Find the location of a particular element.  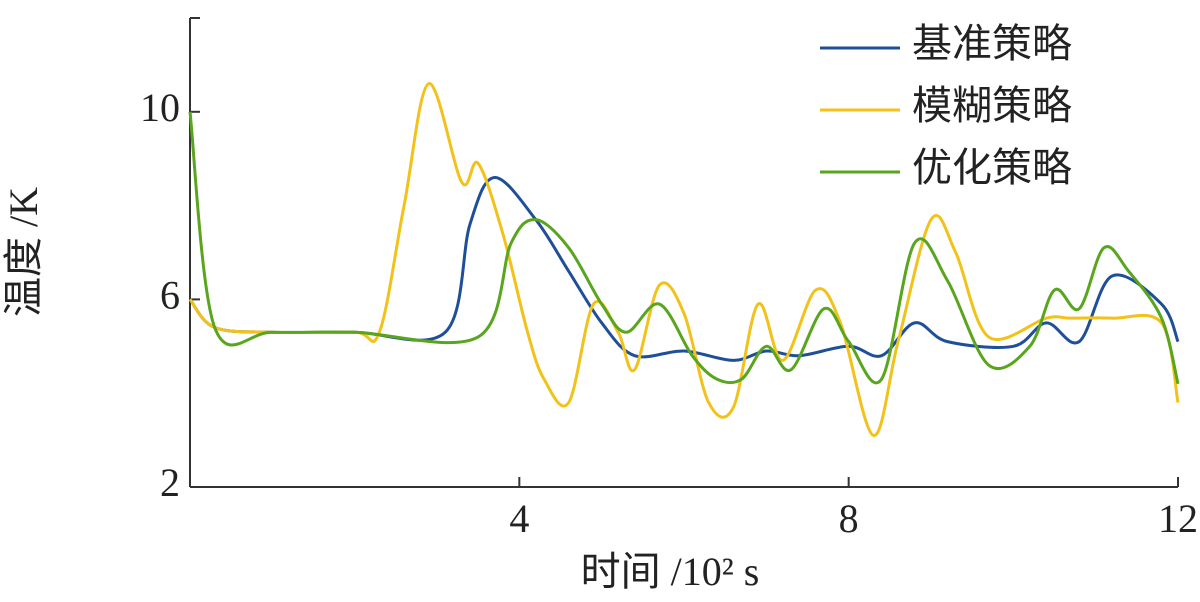

y-tick-label: 2 is located at coordinates (170, 482).